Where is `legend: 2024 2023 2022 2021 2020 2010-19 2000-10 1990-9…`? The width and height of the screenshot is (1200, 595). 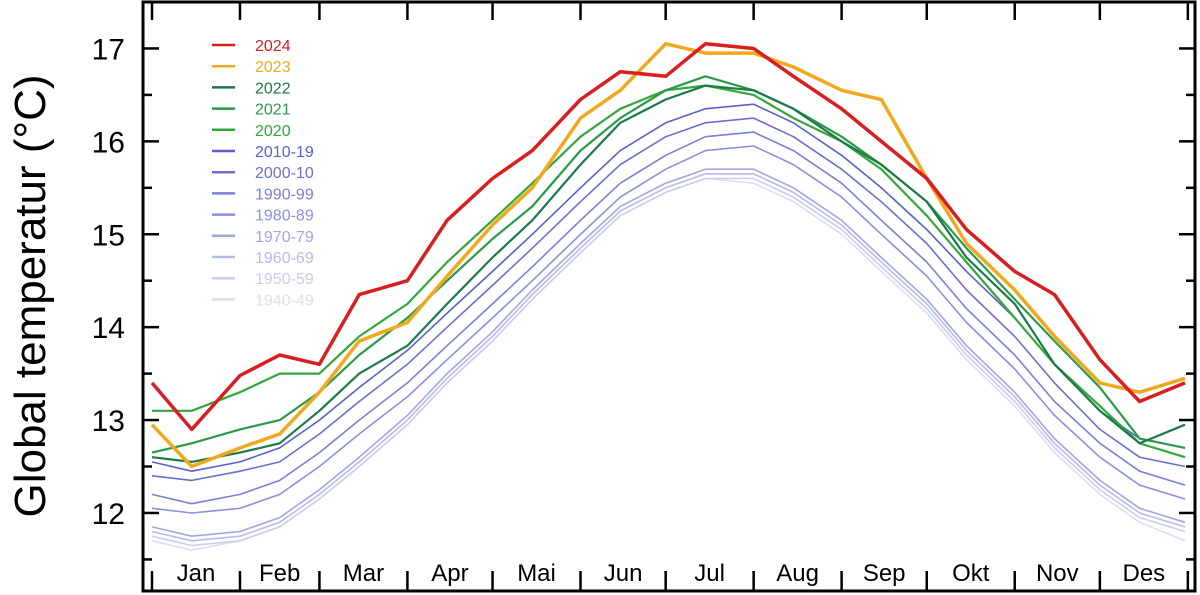
legend: 2024 2023 2022 2021 2020 2010-19 2000-10 1990-9… is located at coordinates (263, 173).